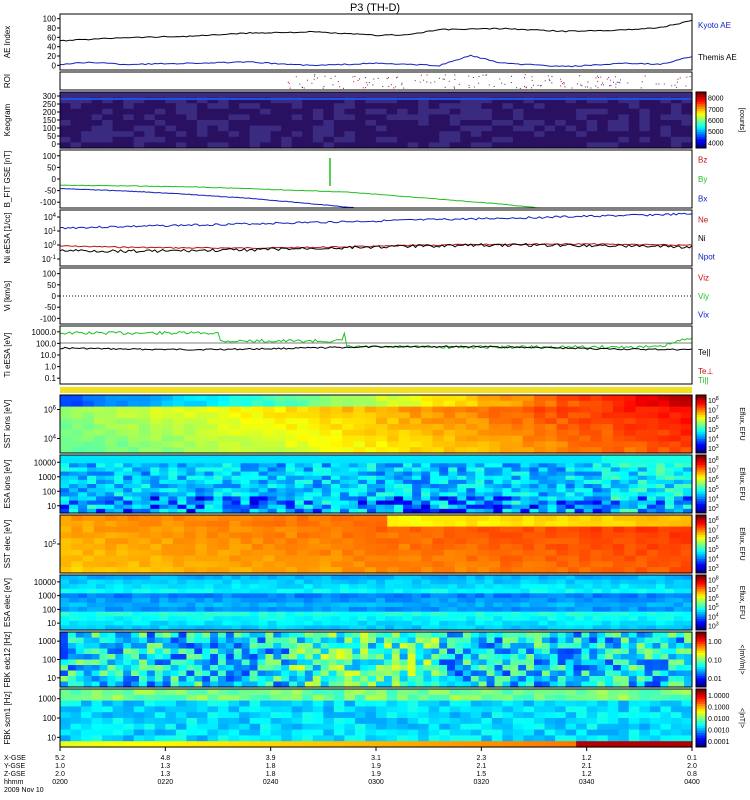 This screenshot has width=750, height=800. What do you see at coordinates (701, 570) in the screenshot?
I see `sst_e-colorbar-cell` at bounding box center [701, 570].